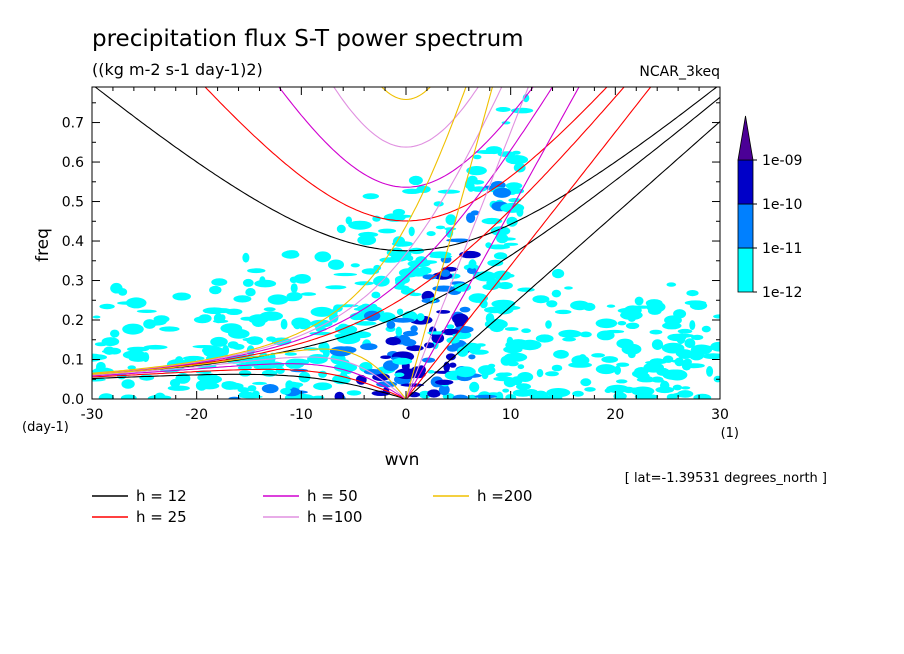 The width and height of the screenshot is (904, 654). What do you see at coordinates (402, 460) in the screenshot?
I see `x-axis-label: wvn` at bounding box center [402, 460].